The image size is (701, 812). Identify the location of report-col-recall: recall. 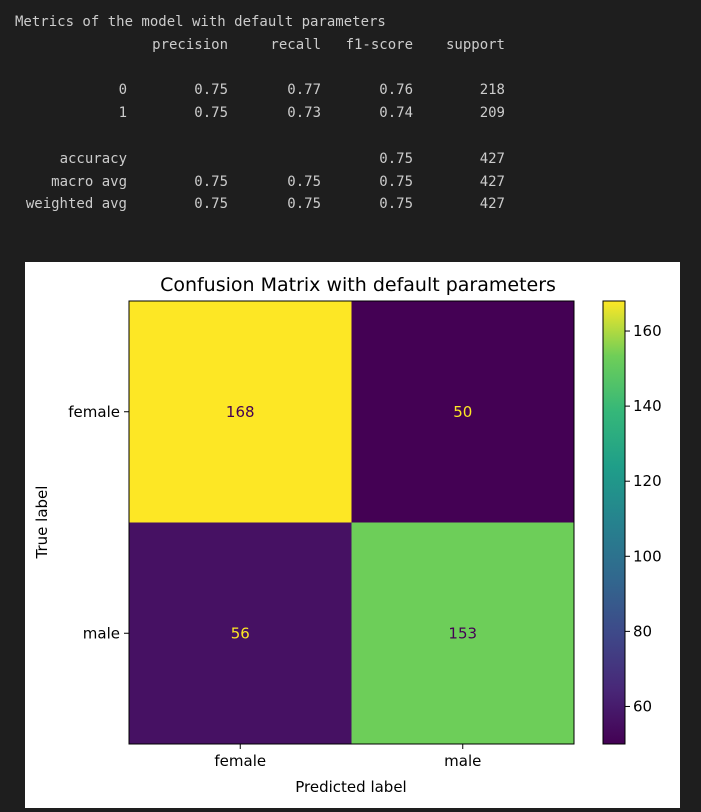
(295, 45).